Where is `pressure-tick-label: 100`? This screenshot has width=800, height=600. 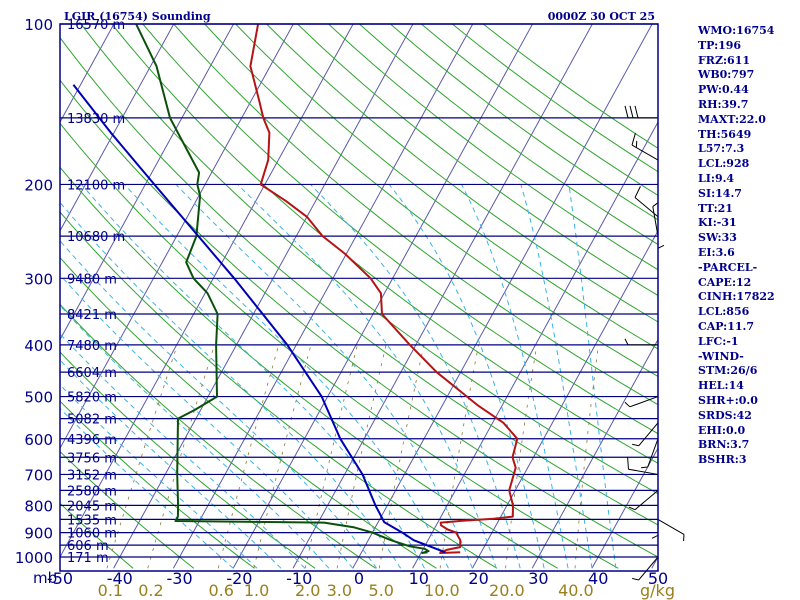
pressure-tick-label: 100 is located at coordinates (38, 25).